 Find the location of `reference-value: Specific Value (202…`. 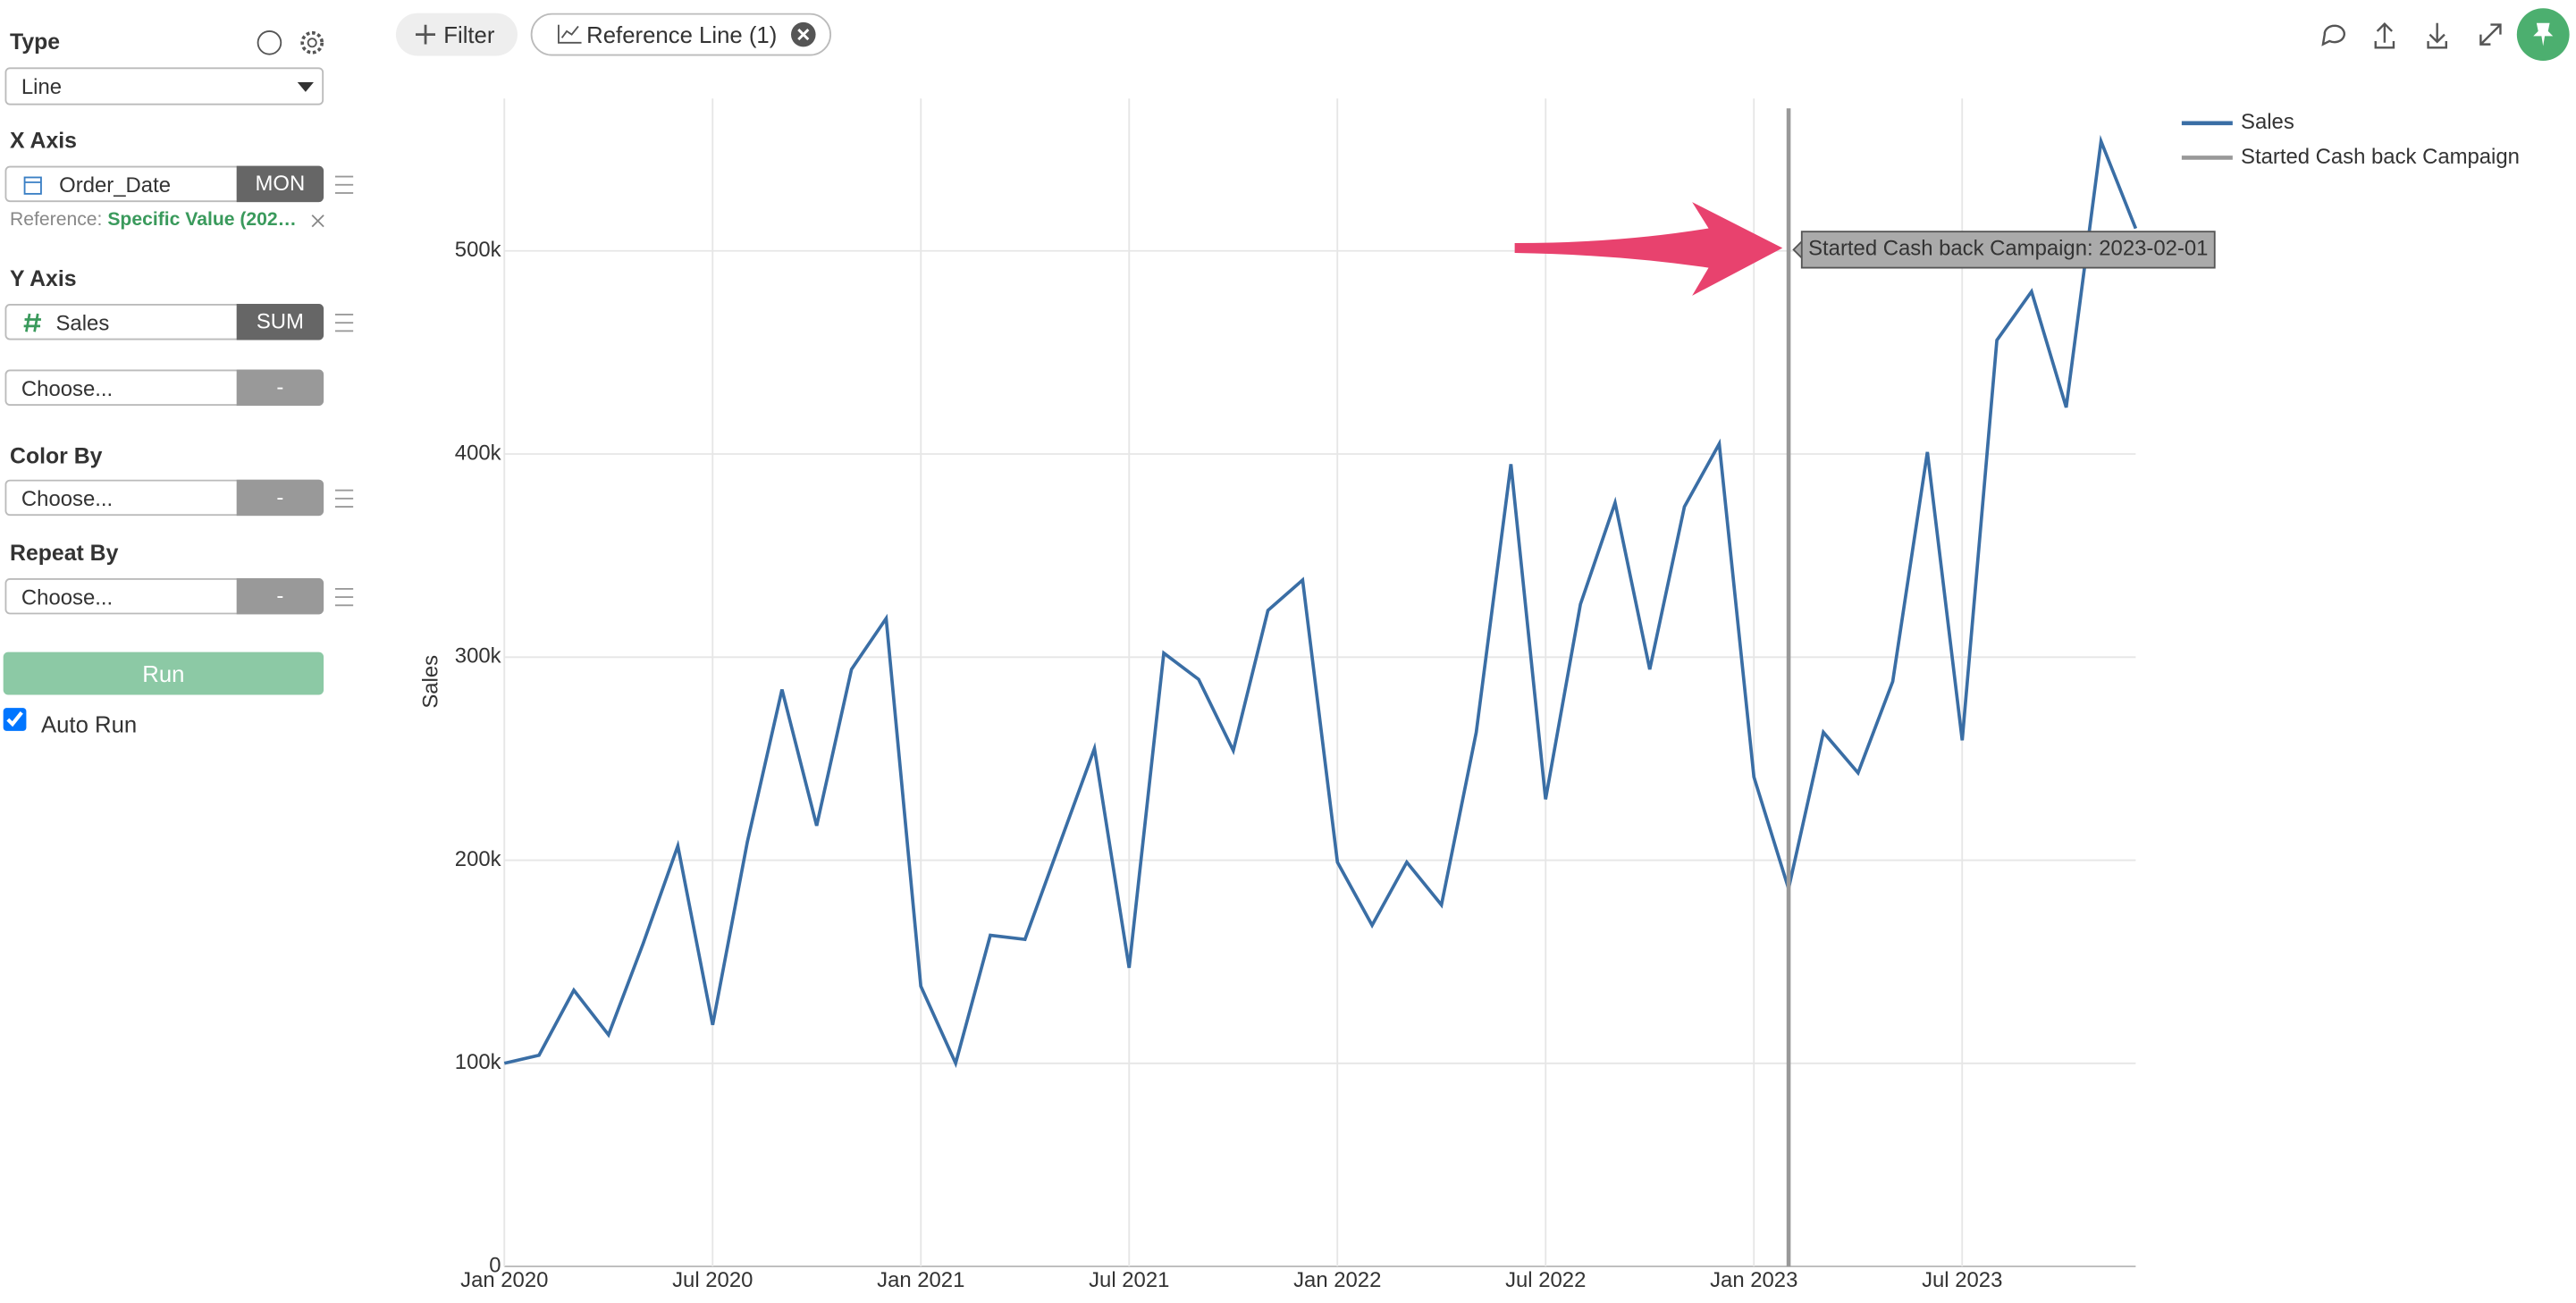

reference-value: Specific Value (202… is located at coordinates (202, 220).